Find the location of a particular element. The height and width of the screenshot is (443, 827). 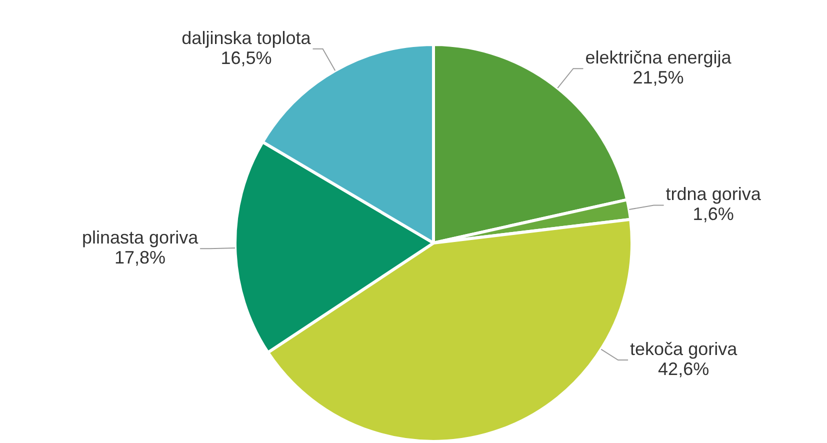

slice-label: električna energija is located at coordinates (658, 58).